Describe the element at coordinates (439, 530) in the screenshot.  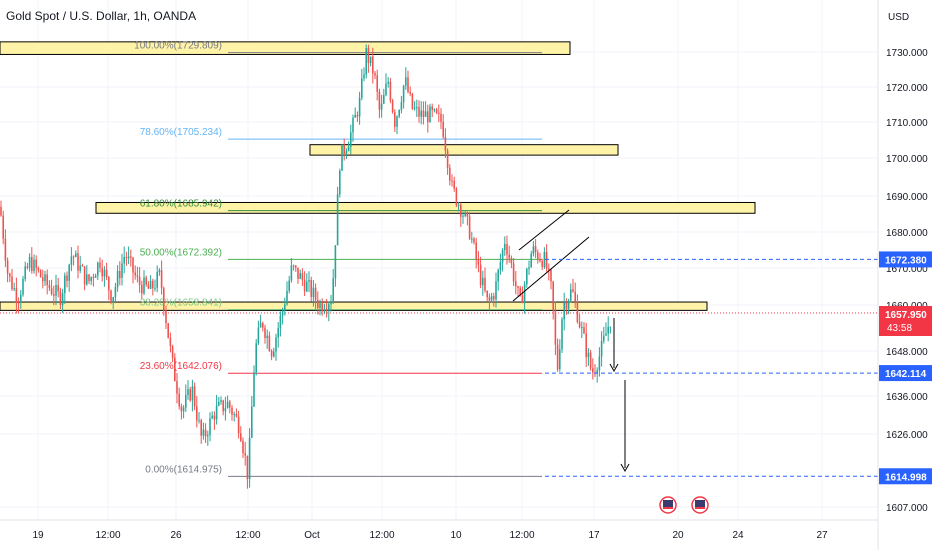
I see `time-axis: 19 12:00 26 12:00 Oct 12:00 10 12:00 17 20 24 27` at that location.